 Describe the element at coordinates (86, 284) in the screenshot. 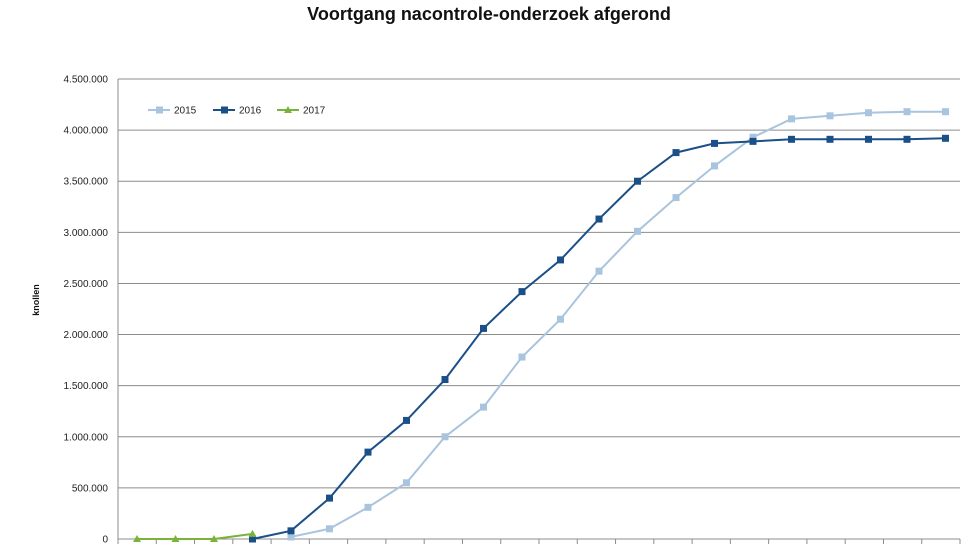

I see `y-tick-label: 2.500.000` at that location.